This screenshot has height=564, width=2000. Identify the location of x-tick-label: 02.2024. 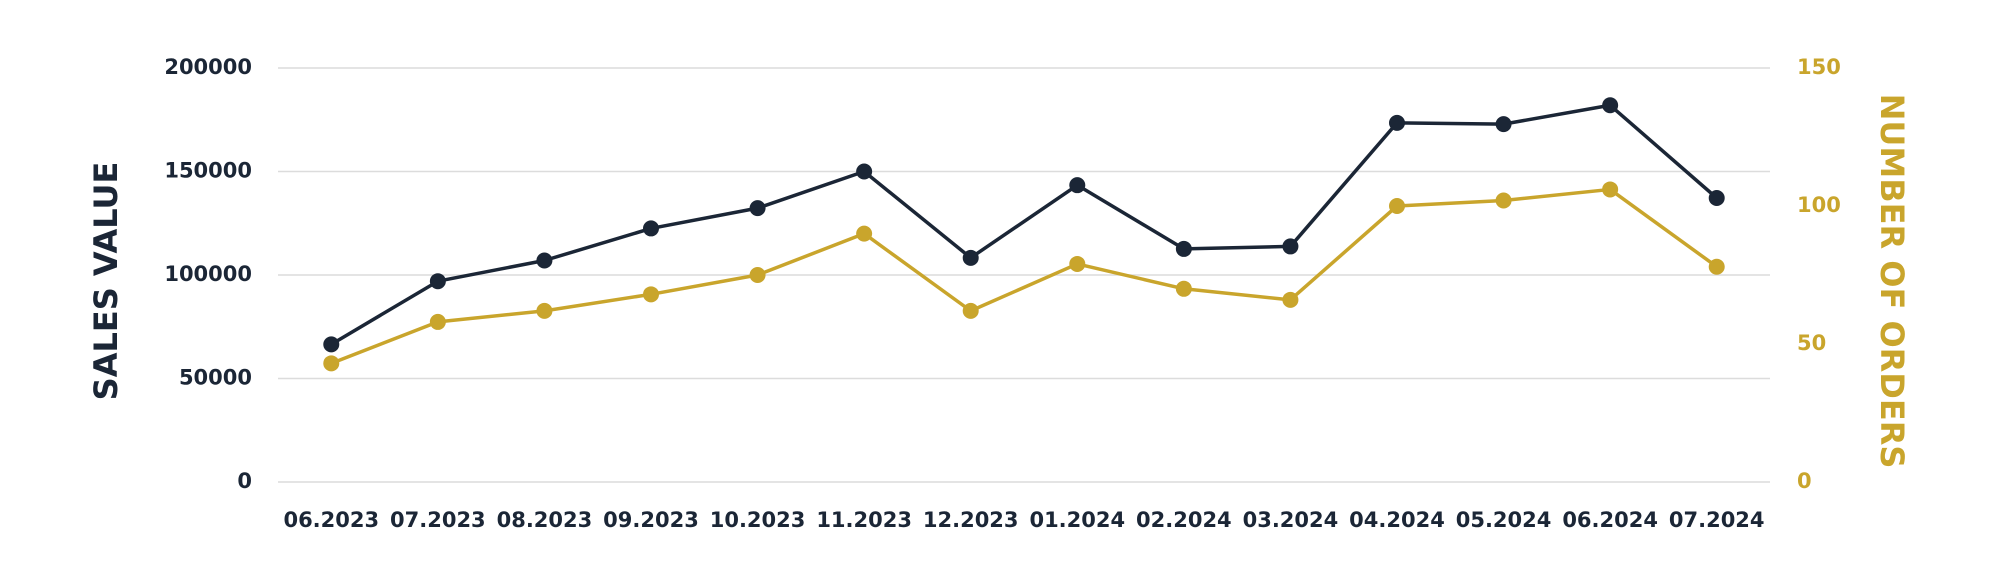
(1184, 520).